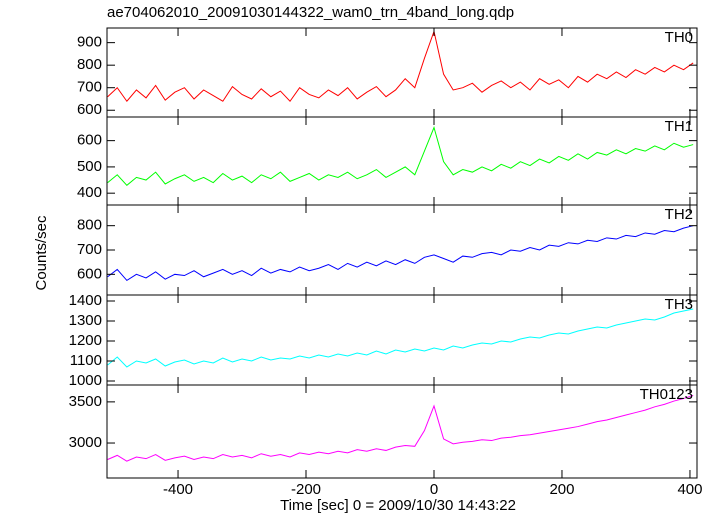  Describe the element at coordinates (398, 505) in the screenshot. I see `x-axis-label: Time [sec] 0 = 2009/10/30 14:43:22` at that location.